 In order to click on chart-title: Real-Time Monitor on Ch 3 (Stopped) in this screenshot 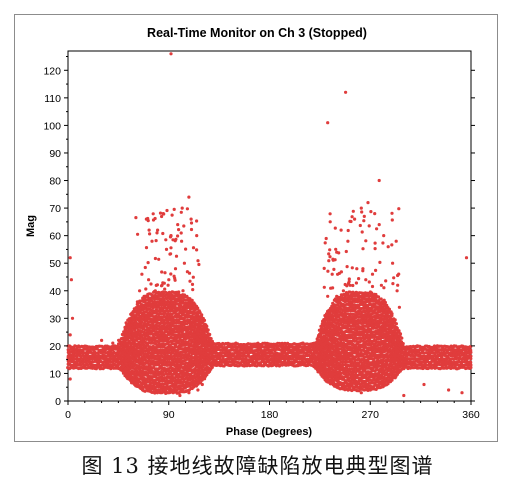, I will do `click(257, 33)`.